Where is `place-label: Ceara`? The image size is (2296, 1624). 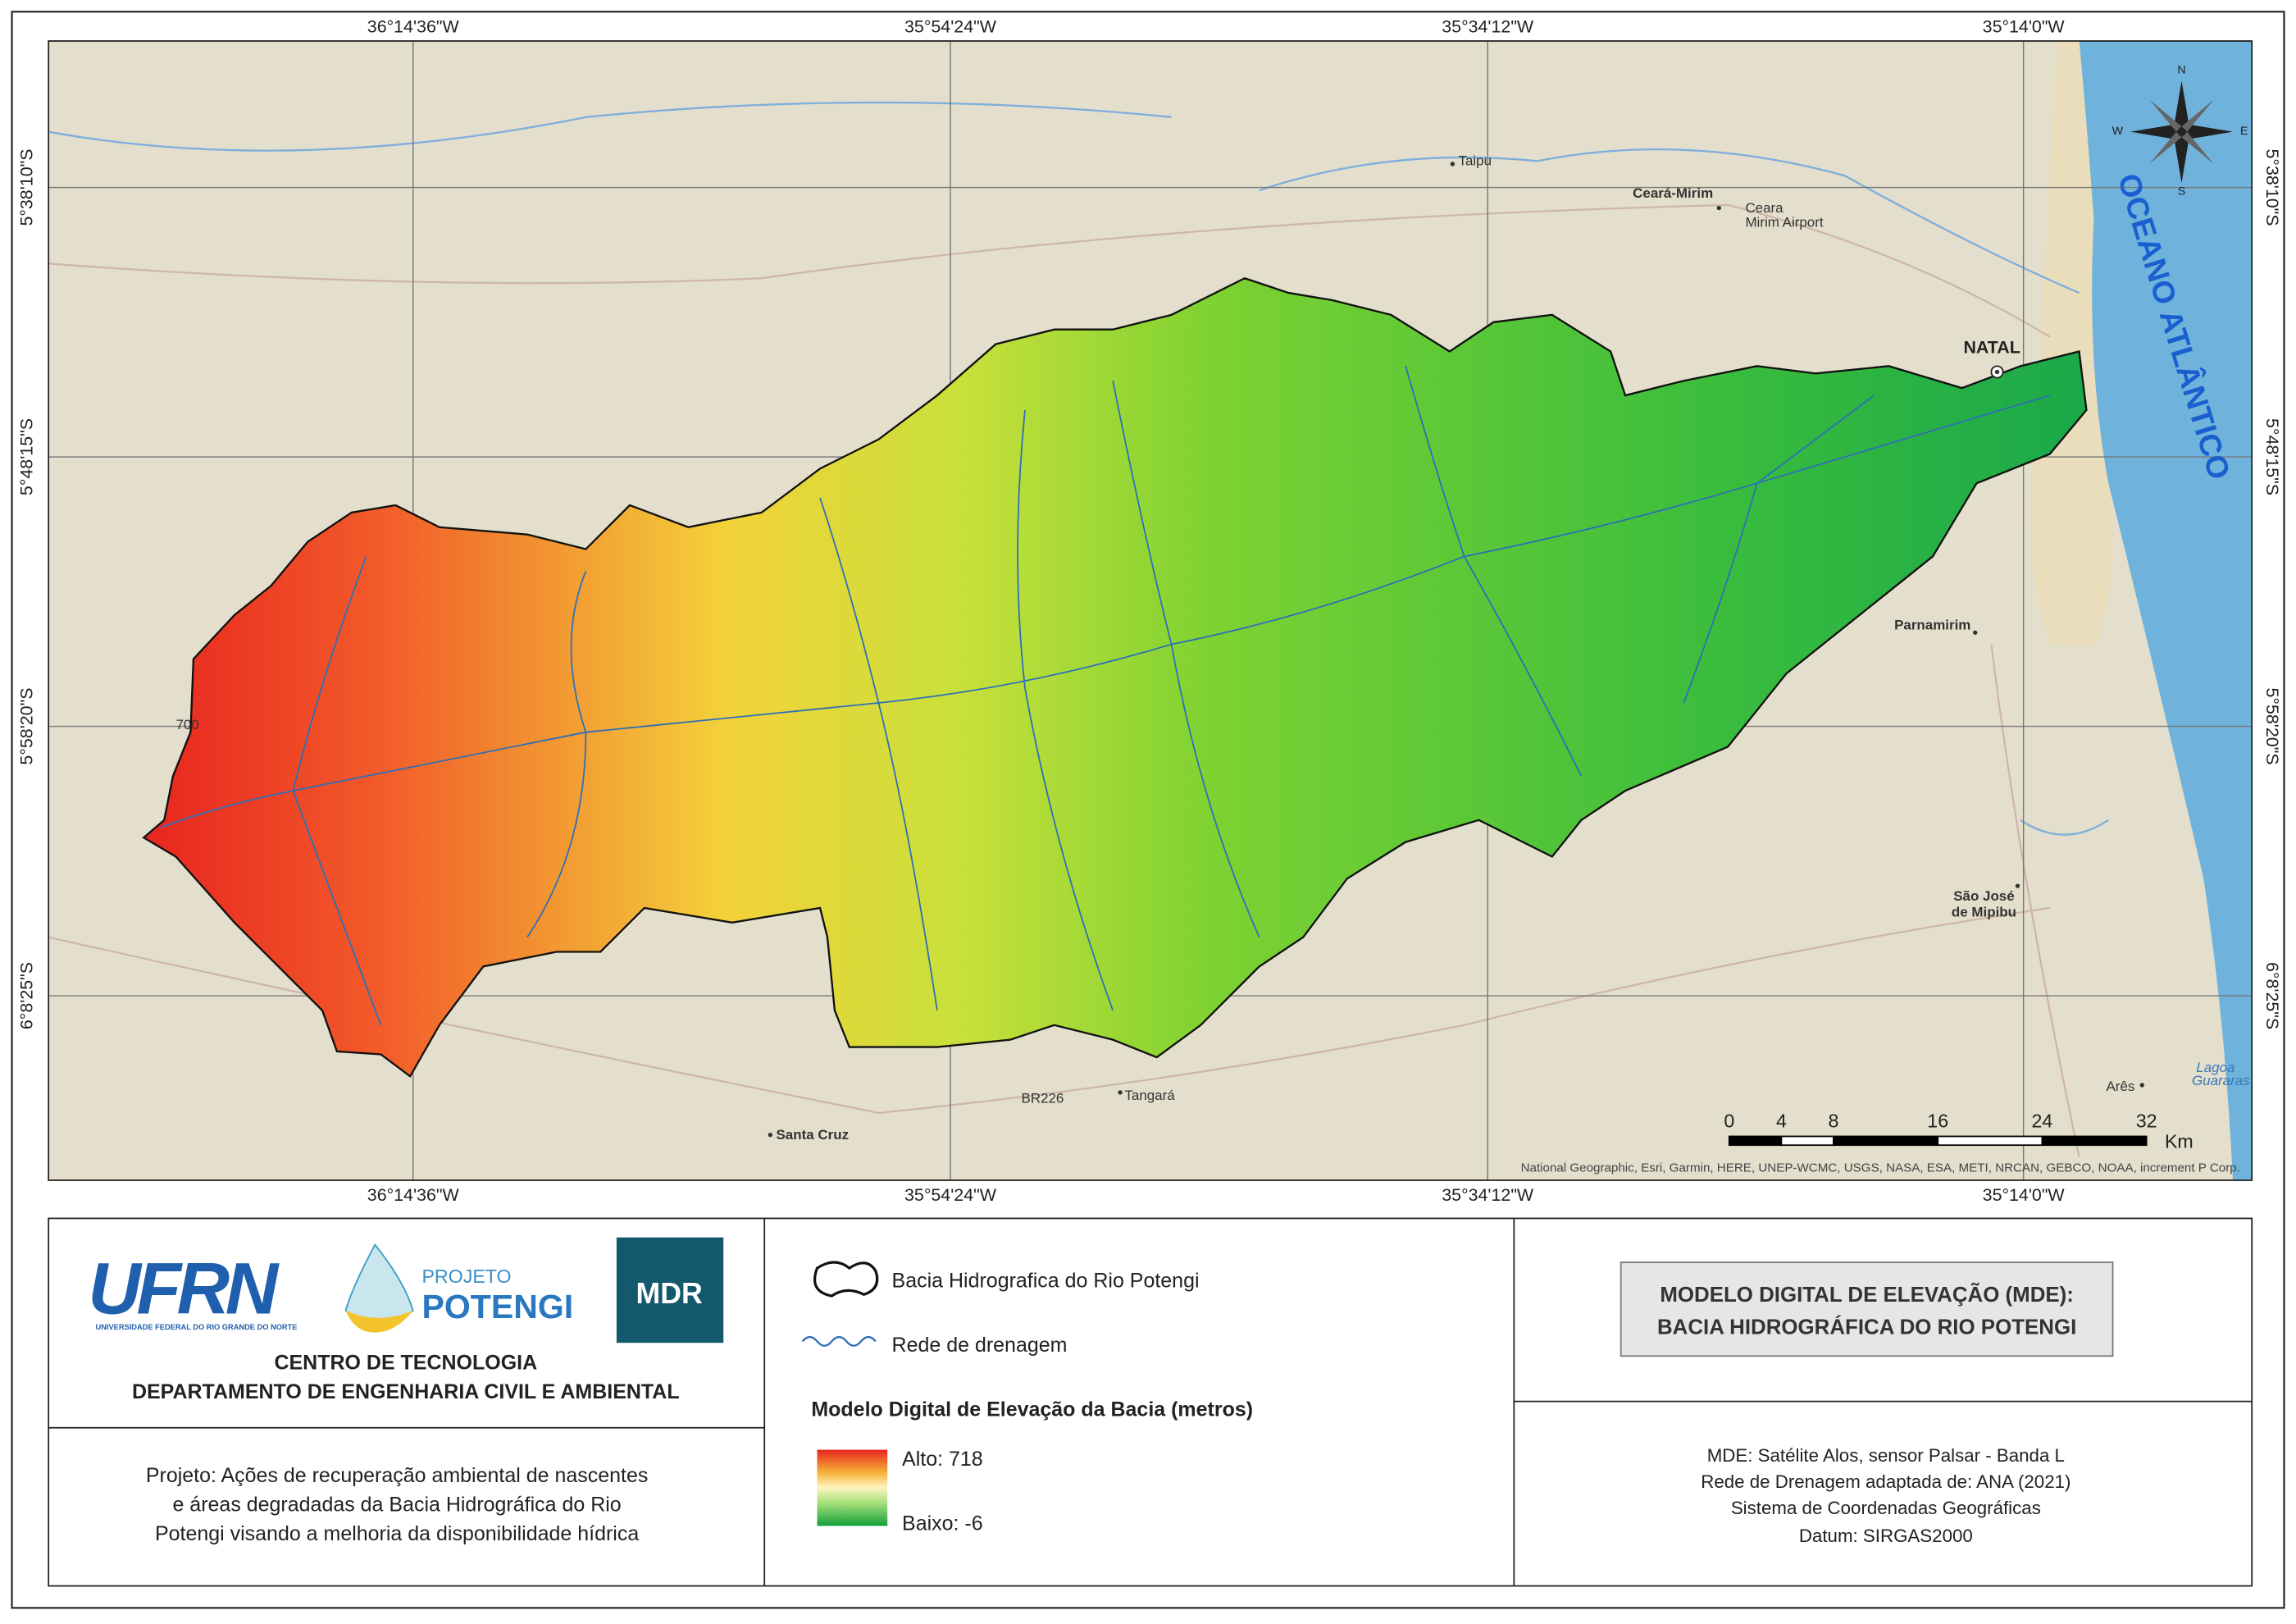
place-label: Ceara is located at coordinates (1764, 208).